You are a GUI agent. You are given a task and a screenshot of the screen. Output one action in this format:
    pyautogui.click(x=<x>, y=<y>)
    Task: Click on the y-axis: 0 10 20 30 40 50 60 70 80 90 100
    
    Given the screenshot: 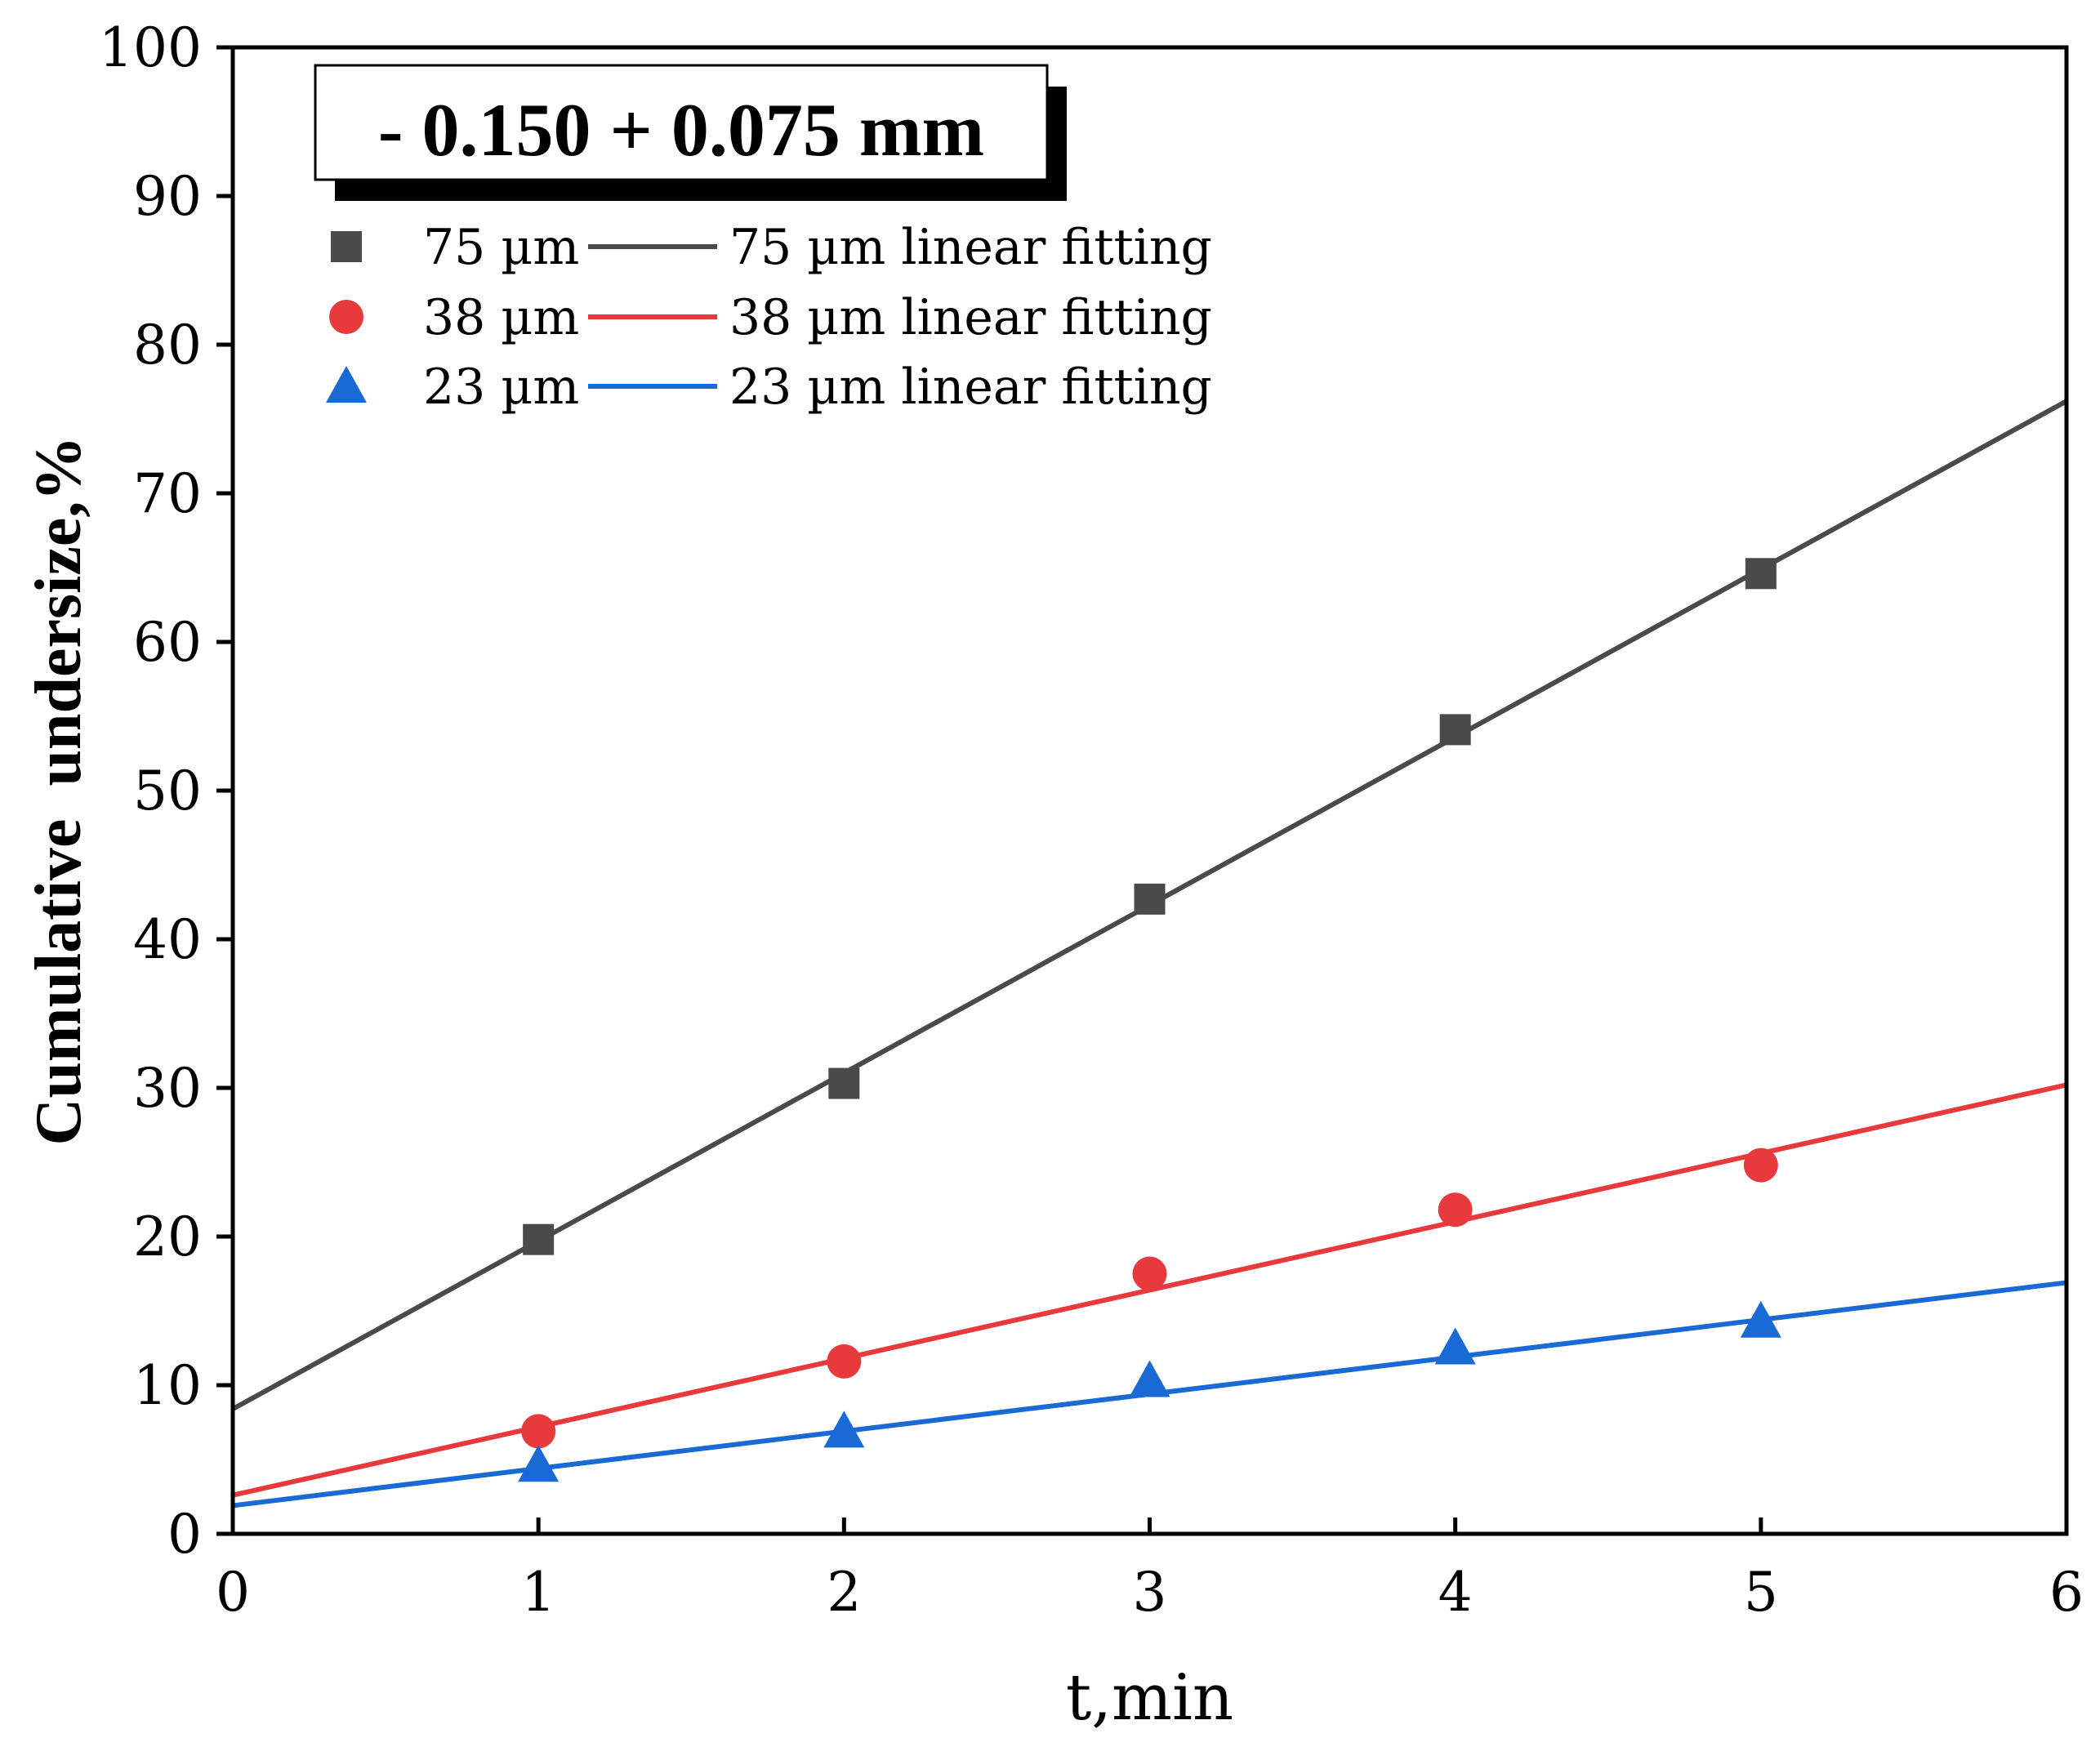 What is the action you would take?
    pyautogui.click(x=166, y=791)
    